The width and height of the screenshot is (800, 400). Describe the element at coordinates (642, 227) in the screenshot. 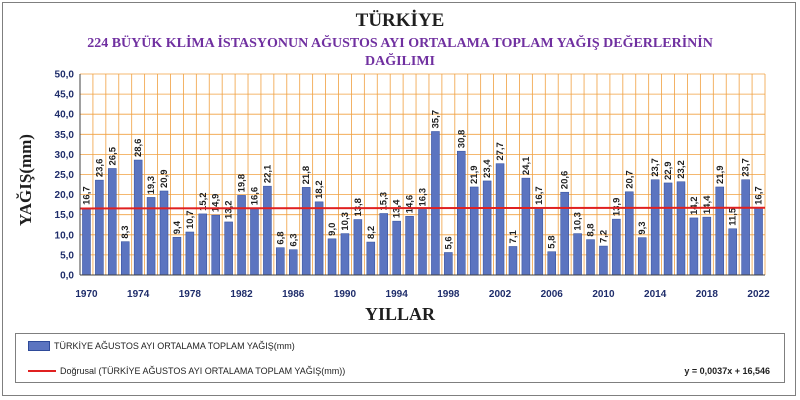

I see `data-label: 9,3` at that location.